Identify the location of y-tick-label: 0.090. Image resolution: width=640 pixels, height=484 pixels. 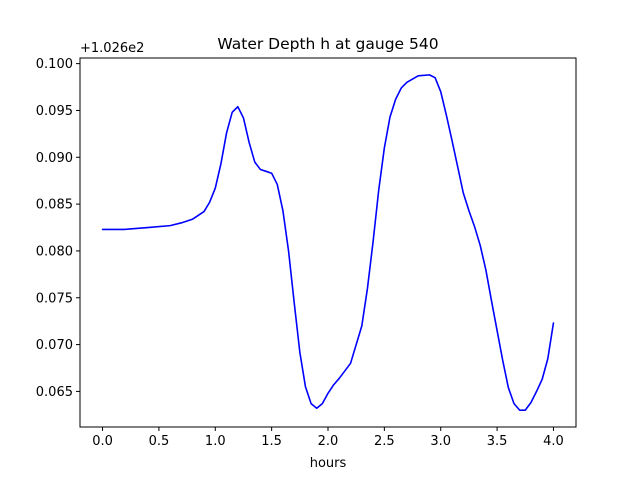
(54, 158).